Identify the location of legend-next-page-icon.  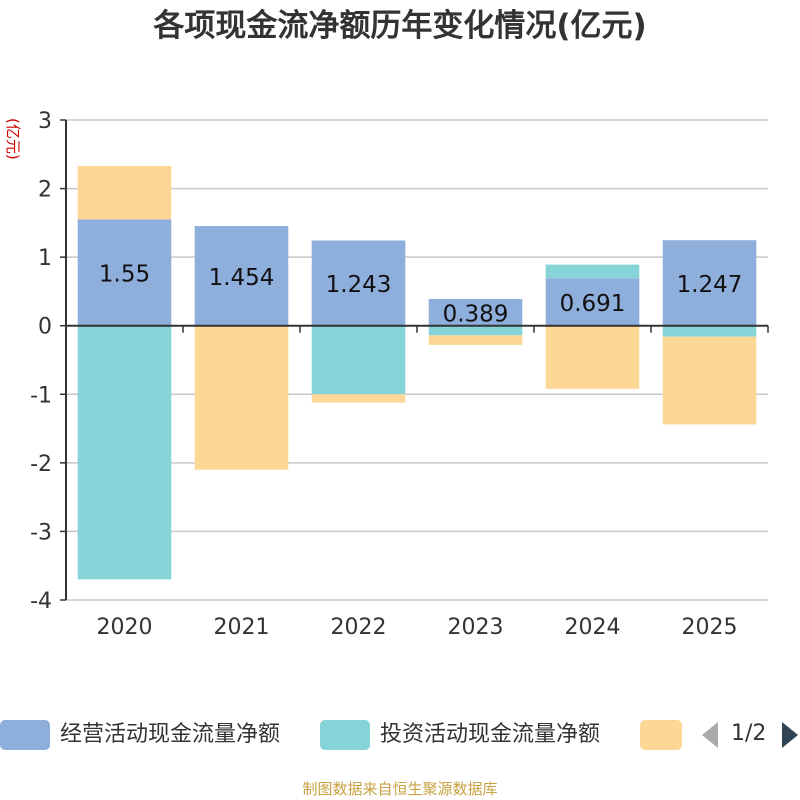
(791, 735).